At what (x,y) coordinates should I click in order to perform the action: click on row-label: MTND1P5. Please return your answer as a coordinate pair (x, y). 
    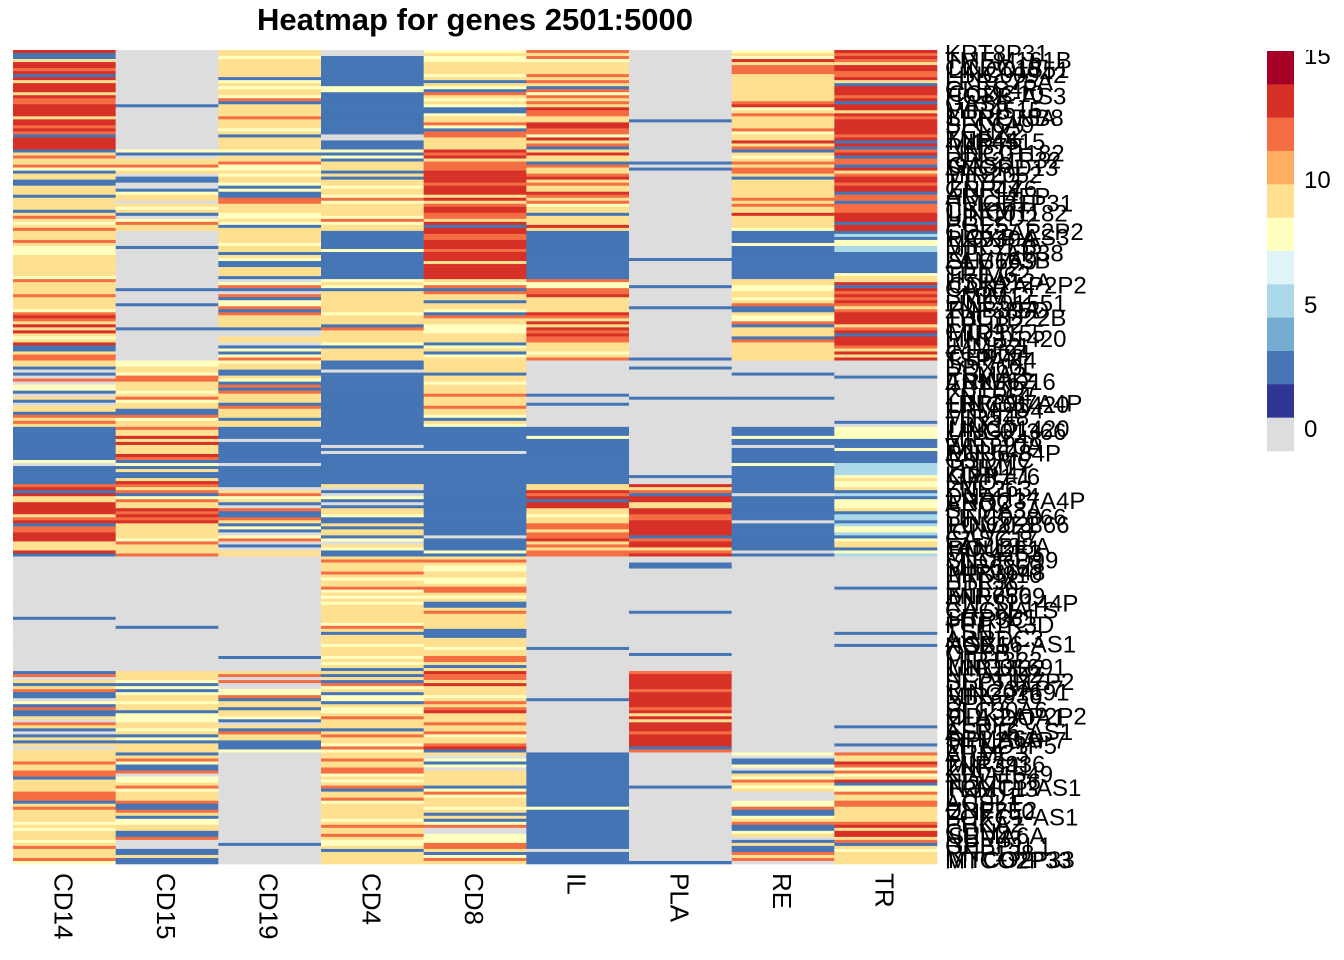
    Looking at the image, I should click on (1001, 746).